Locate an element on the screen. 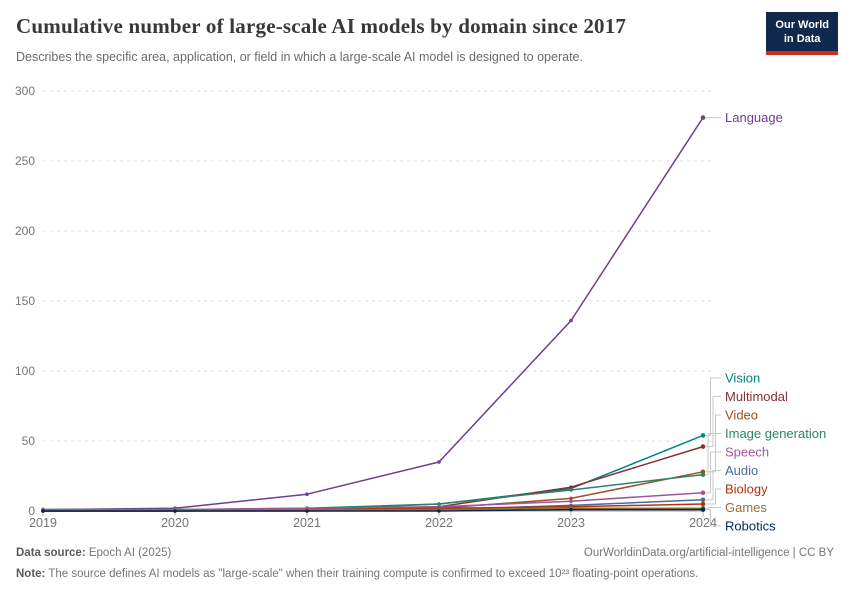 The image size is (850, 600). x-tick-label: 2022 is located at coordinates (439, 523).